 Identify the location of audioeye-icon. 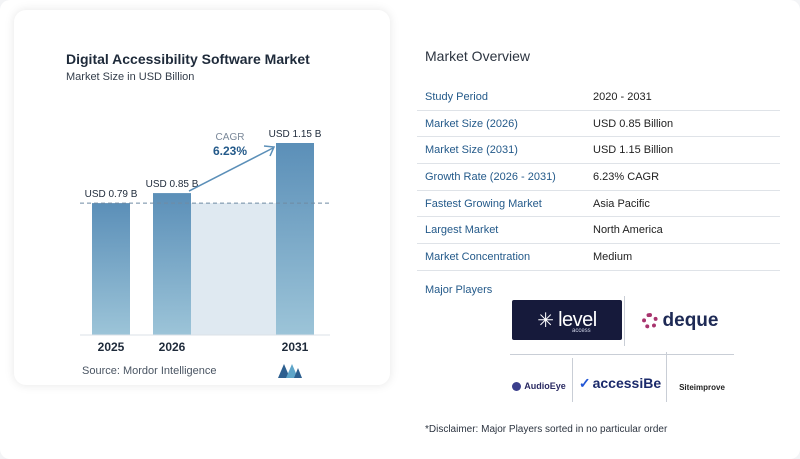
(517, 386).